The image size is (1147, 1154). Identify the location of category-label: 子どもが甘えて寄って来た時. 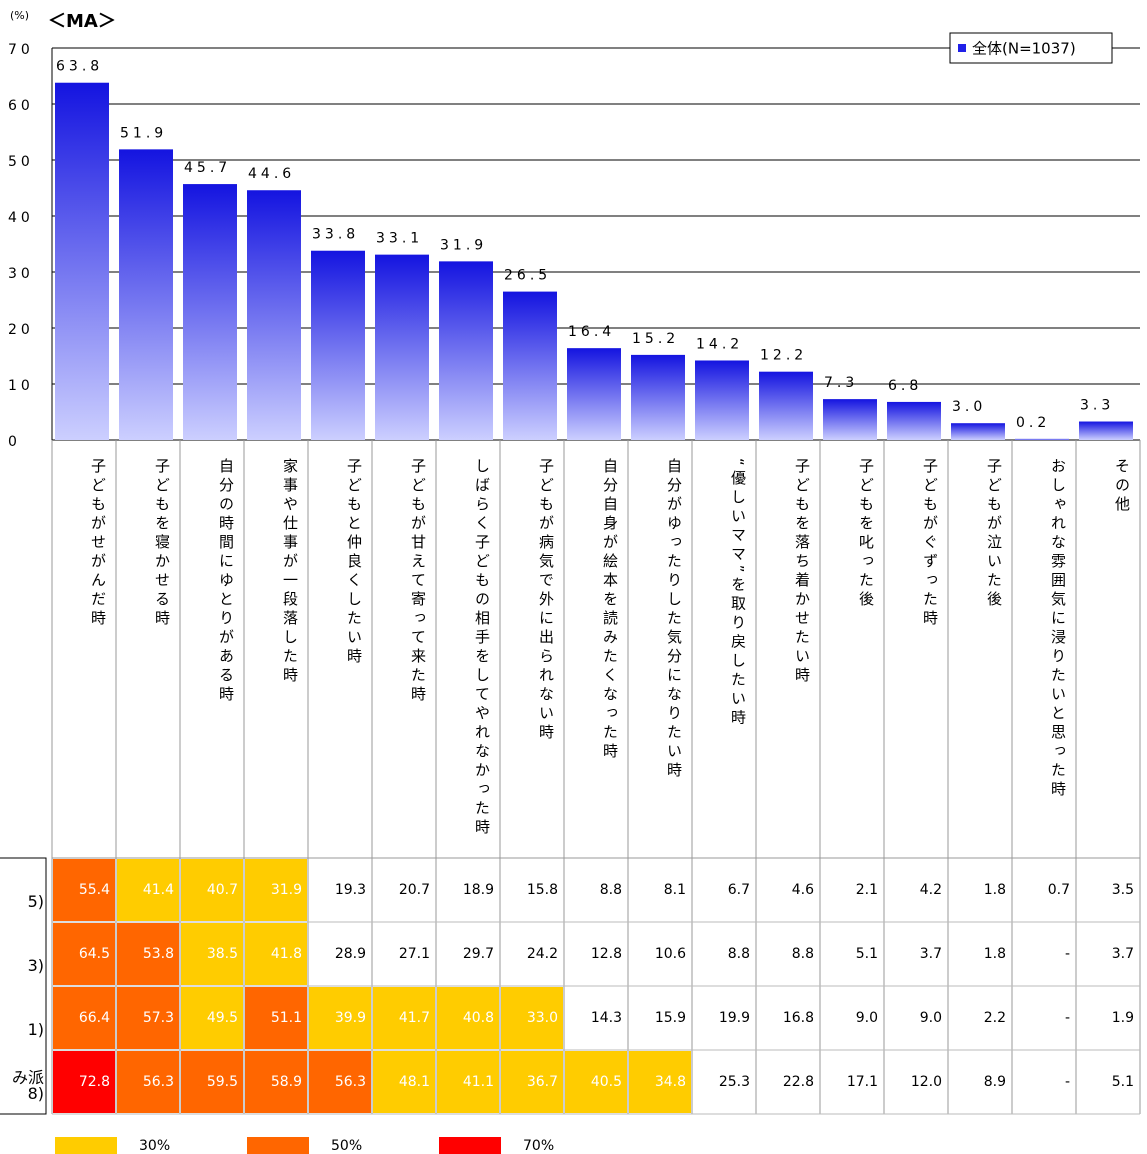
(418, 581).